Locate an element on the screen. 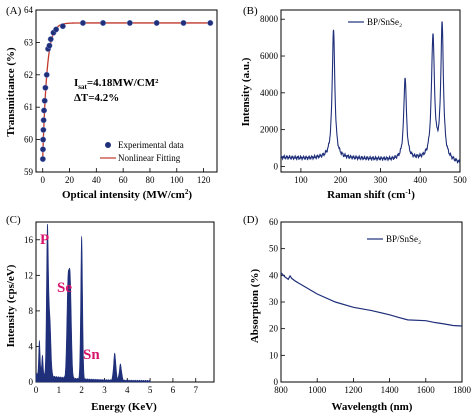 This screenshot has width=474, height=416. panel-a-legend: Experimental data Nonlinear Fitting is located at coordinates (142, 151).